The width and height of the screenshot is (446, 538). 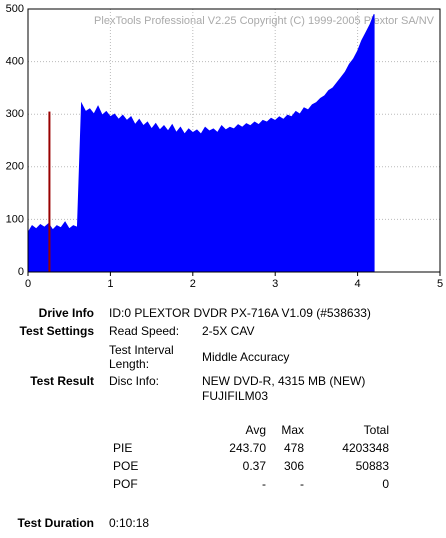 I want to click on label: Test Result, so click(x=62, y=381).